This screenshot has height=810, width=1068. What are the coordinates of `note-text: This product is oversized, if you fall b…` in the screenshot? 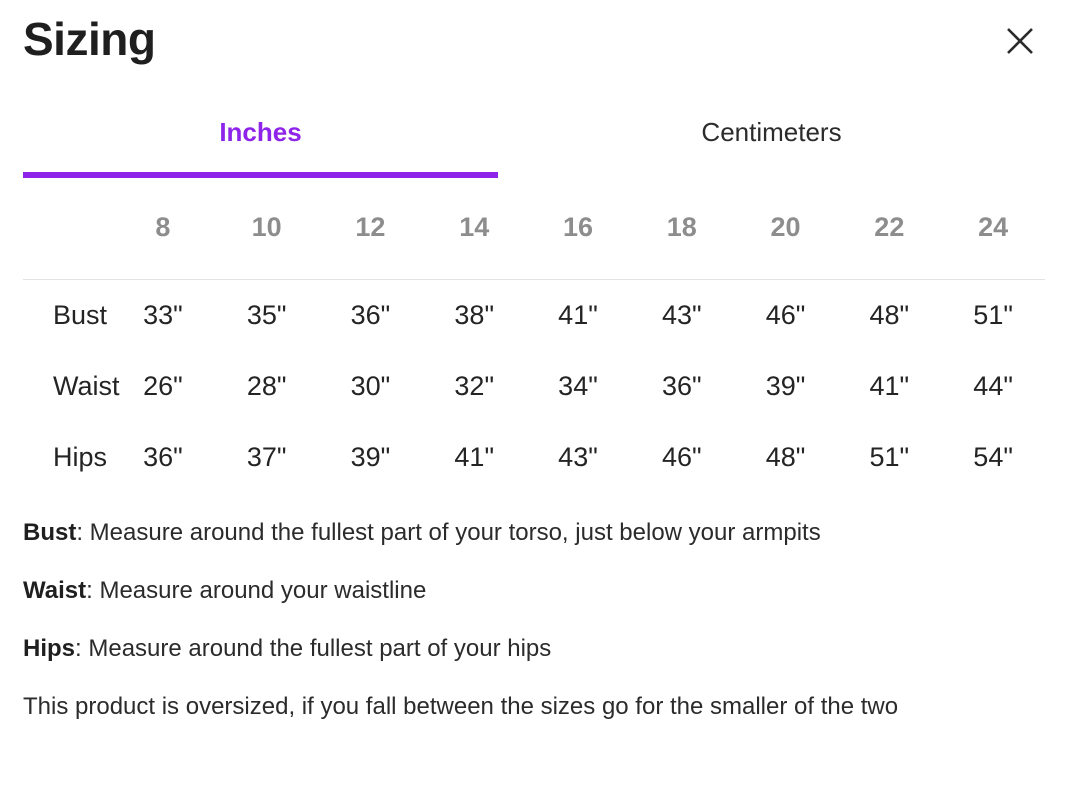 It's located at (461, 706).